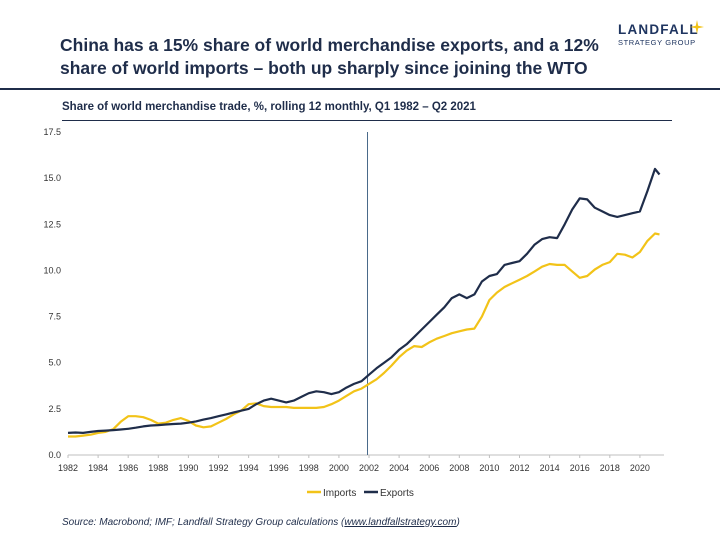 This screenshot has height=540, width=720. I want to click on x-tick-label: 1982, so click(68, 468).